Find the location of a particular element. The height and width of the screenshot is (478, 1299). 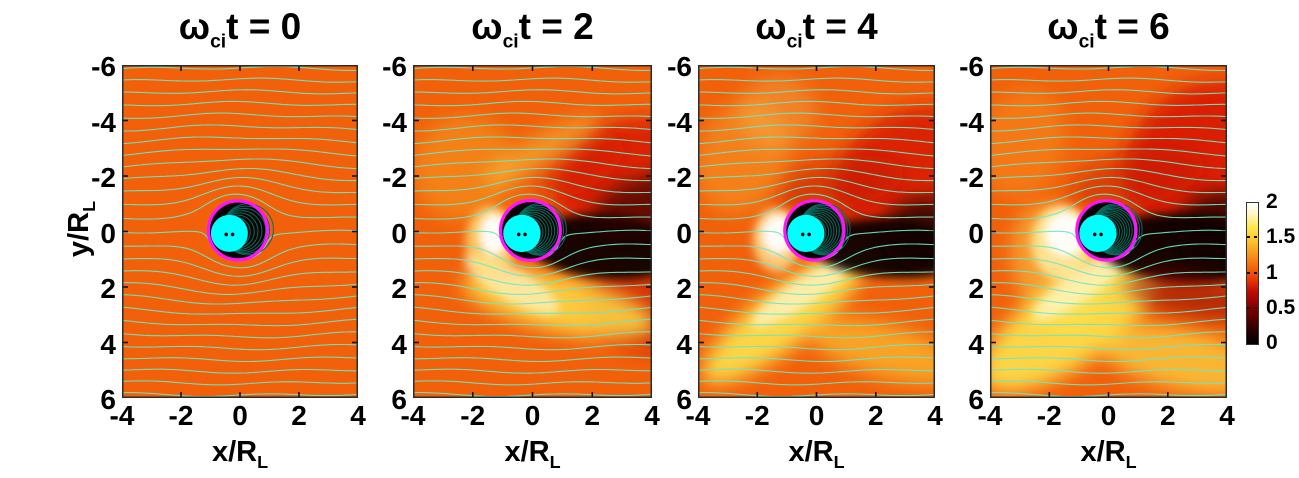

obstacle-boundary-ring is located at coordinates (1106, 230).